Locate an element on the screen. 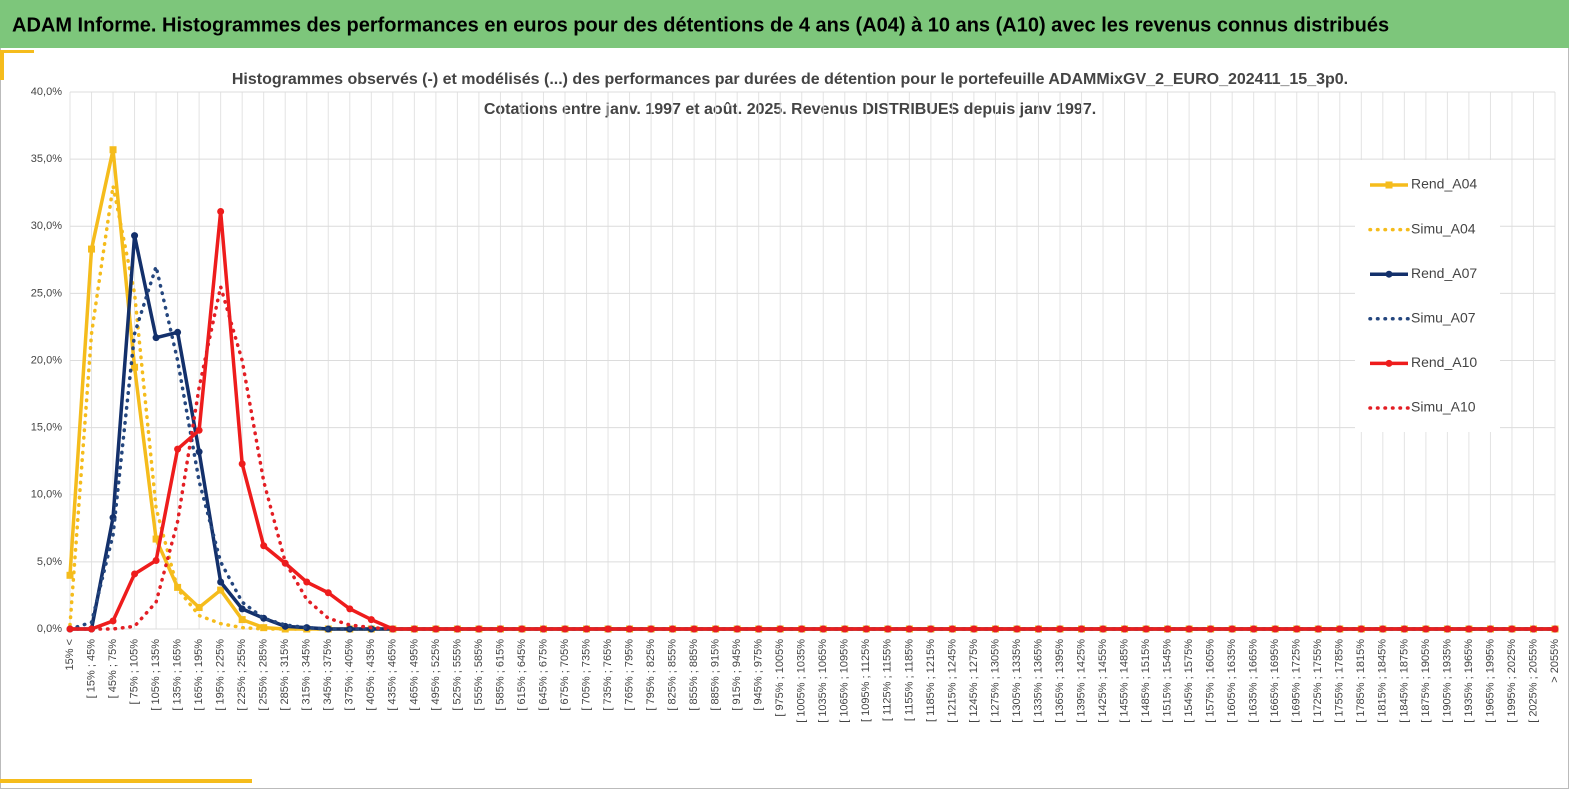 The height and width of the screenshot is (789, 1569). x-tick-label: [ 945% ; 975% is located at coordinates (759, 675).